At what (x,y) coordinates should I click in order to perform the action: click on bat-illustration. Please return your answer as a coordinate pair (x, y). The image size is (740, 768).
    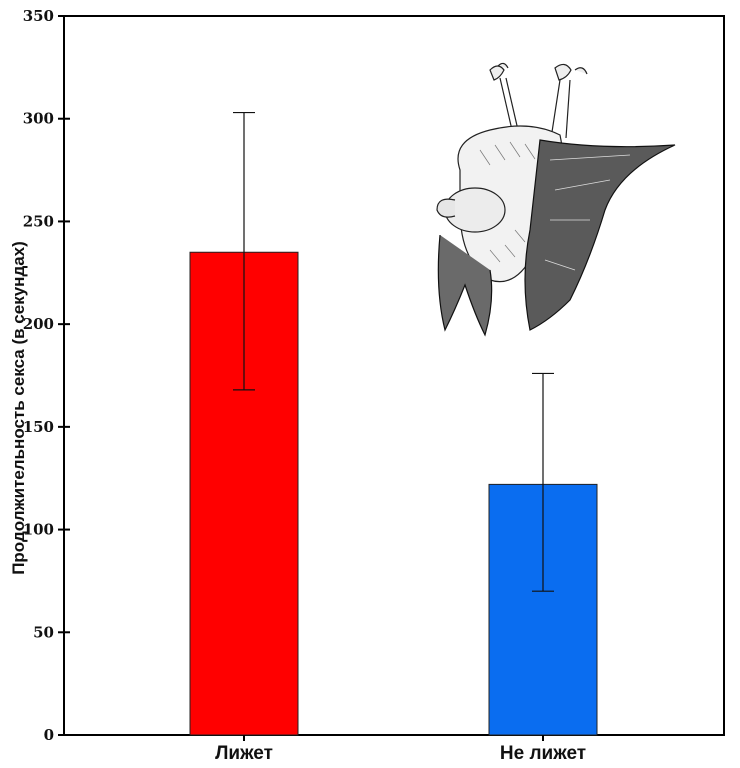
    Looking at the image, I should click on (556, 199).